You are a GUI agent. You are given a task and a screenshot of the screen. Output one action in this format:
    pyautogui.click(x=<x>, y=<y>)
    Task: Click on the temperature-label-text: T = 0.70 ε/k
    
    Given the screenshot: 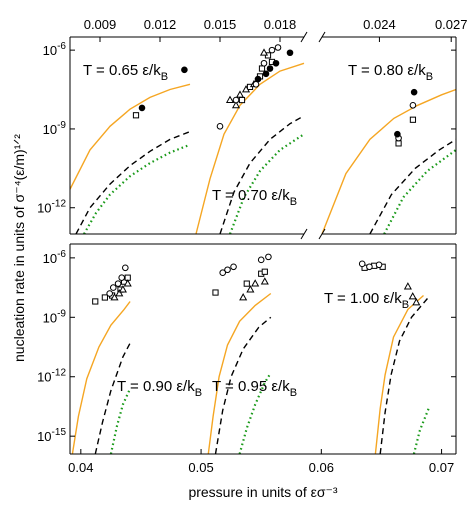 What is the action you would take?
    pyautogui.click(x=251, y=195)
    